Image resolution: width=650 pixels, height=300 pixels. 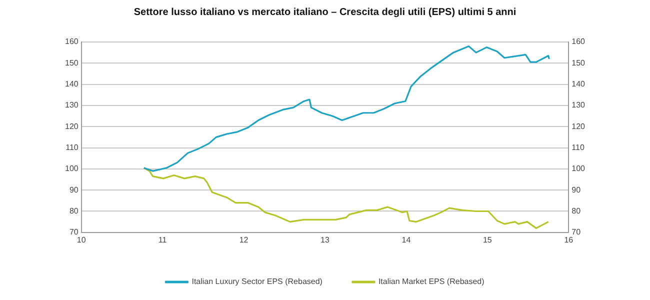 I want to click on y2-tick-label: 90, so click(x=577, y=189).